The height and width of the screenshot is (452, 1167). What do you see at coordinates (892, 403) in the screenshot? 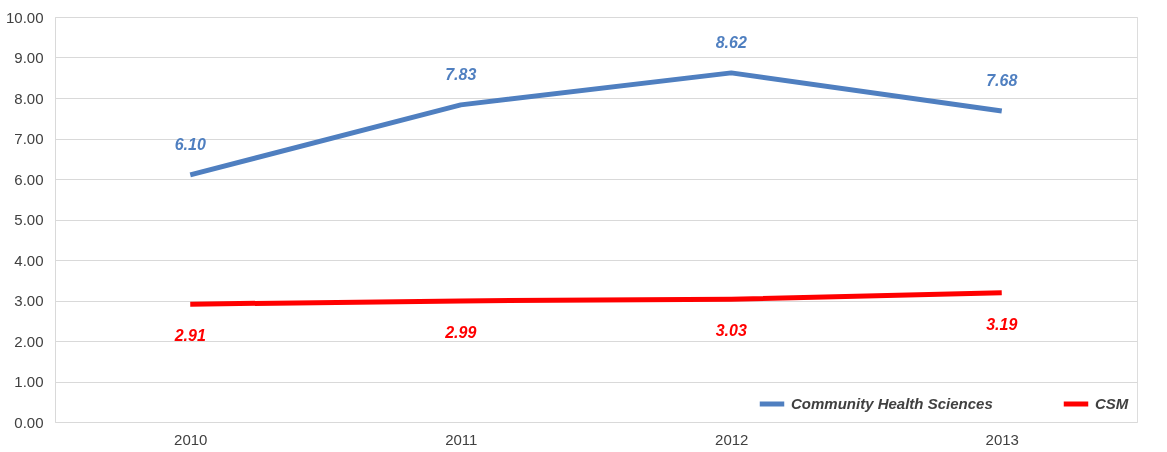
I see `legend-label: Community Health Sciences` at bounding box center [892, 403].